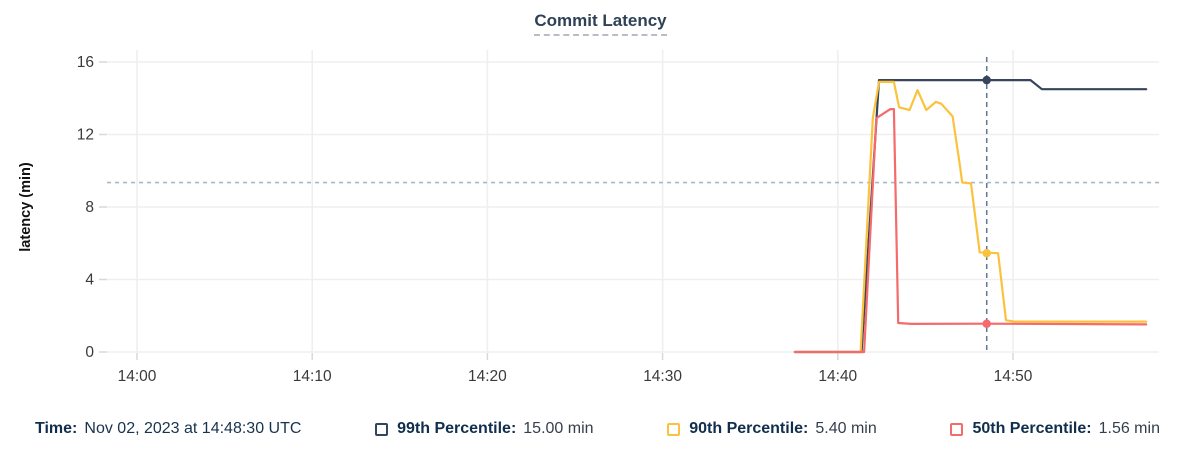  I want to click on y-tick-label: 0, so click(89, 352).